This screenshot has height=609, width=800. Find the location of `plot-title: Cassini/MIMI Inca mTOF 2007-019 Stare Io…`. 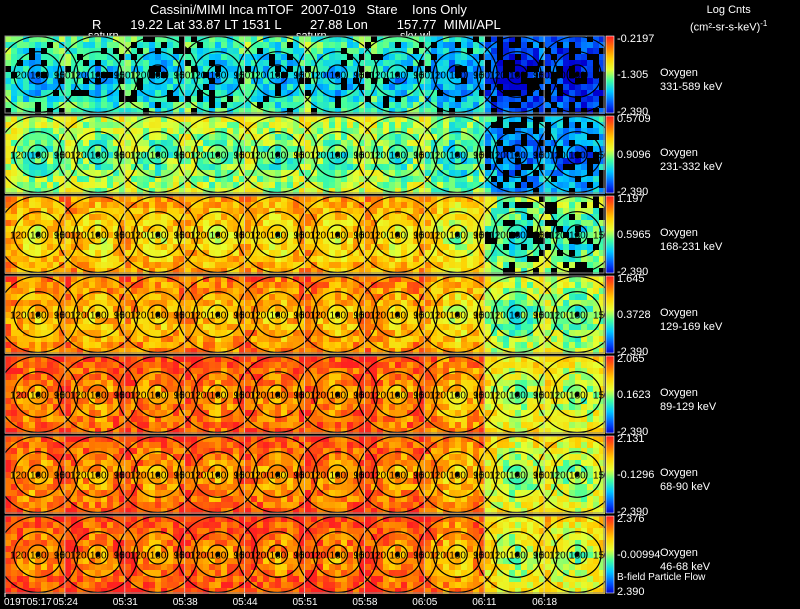

plot-title: Cassini/MIMI Inca mTOF 2007-019 Stare Io… is located at coordinates (308, 9).